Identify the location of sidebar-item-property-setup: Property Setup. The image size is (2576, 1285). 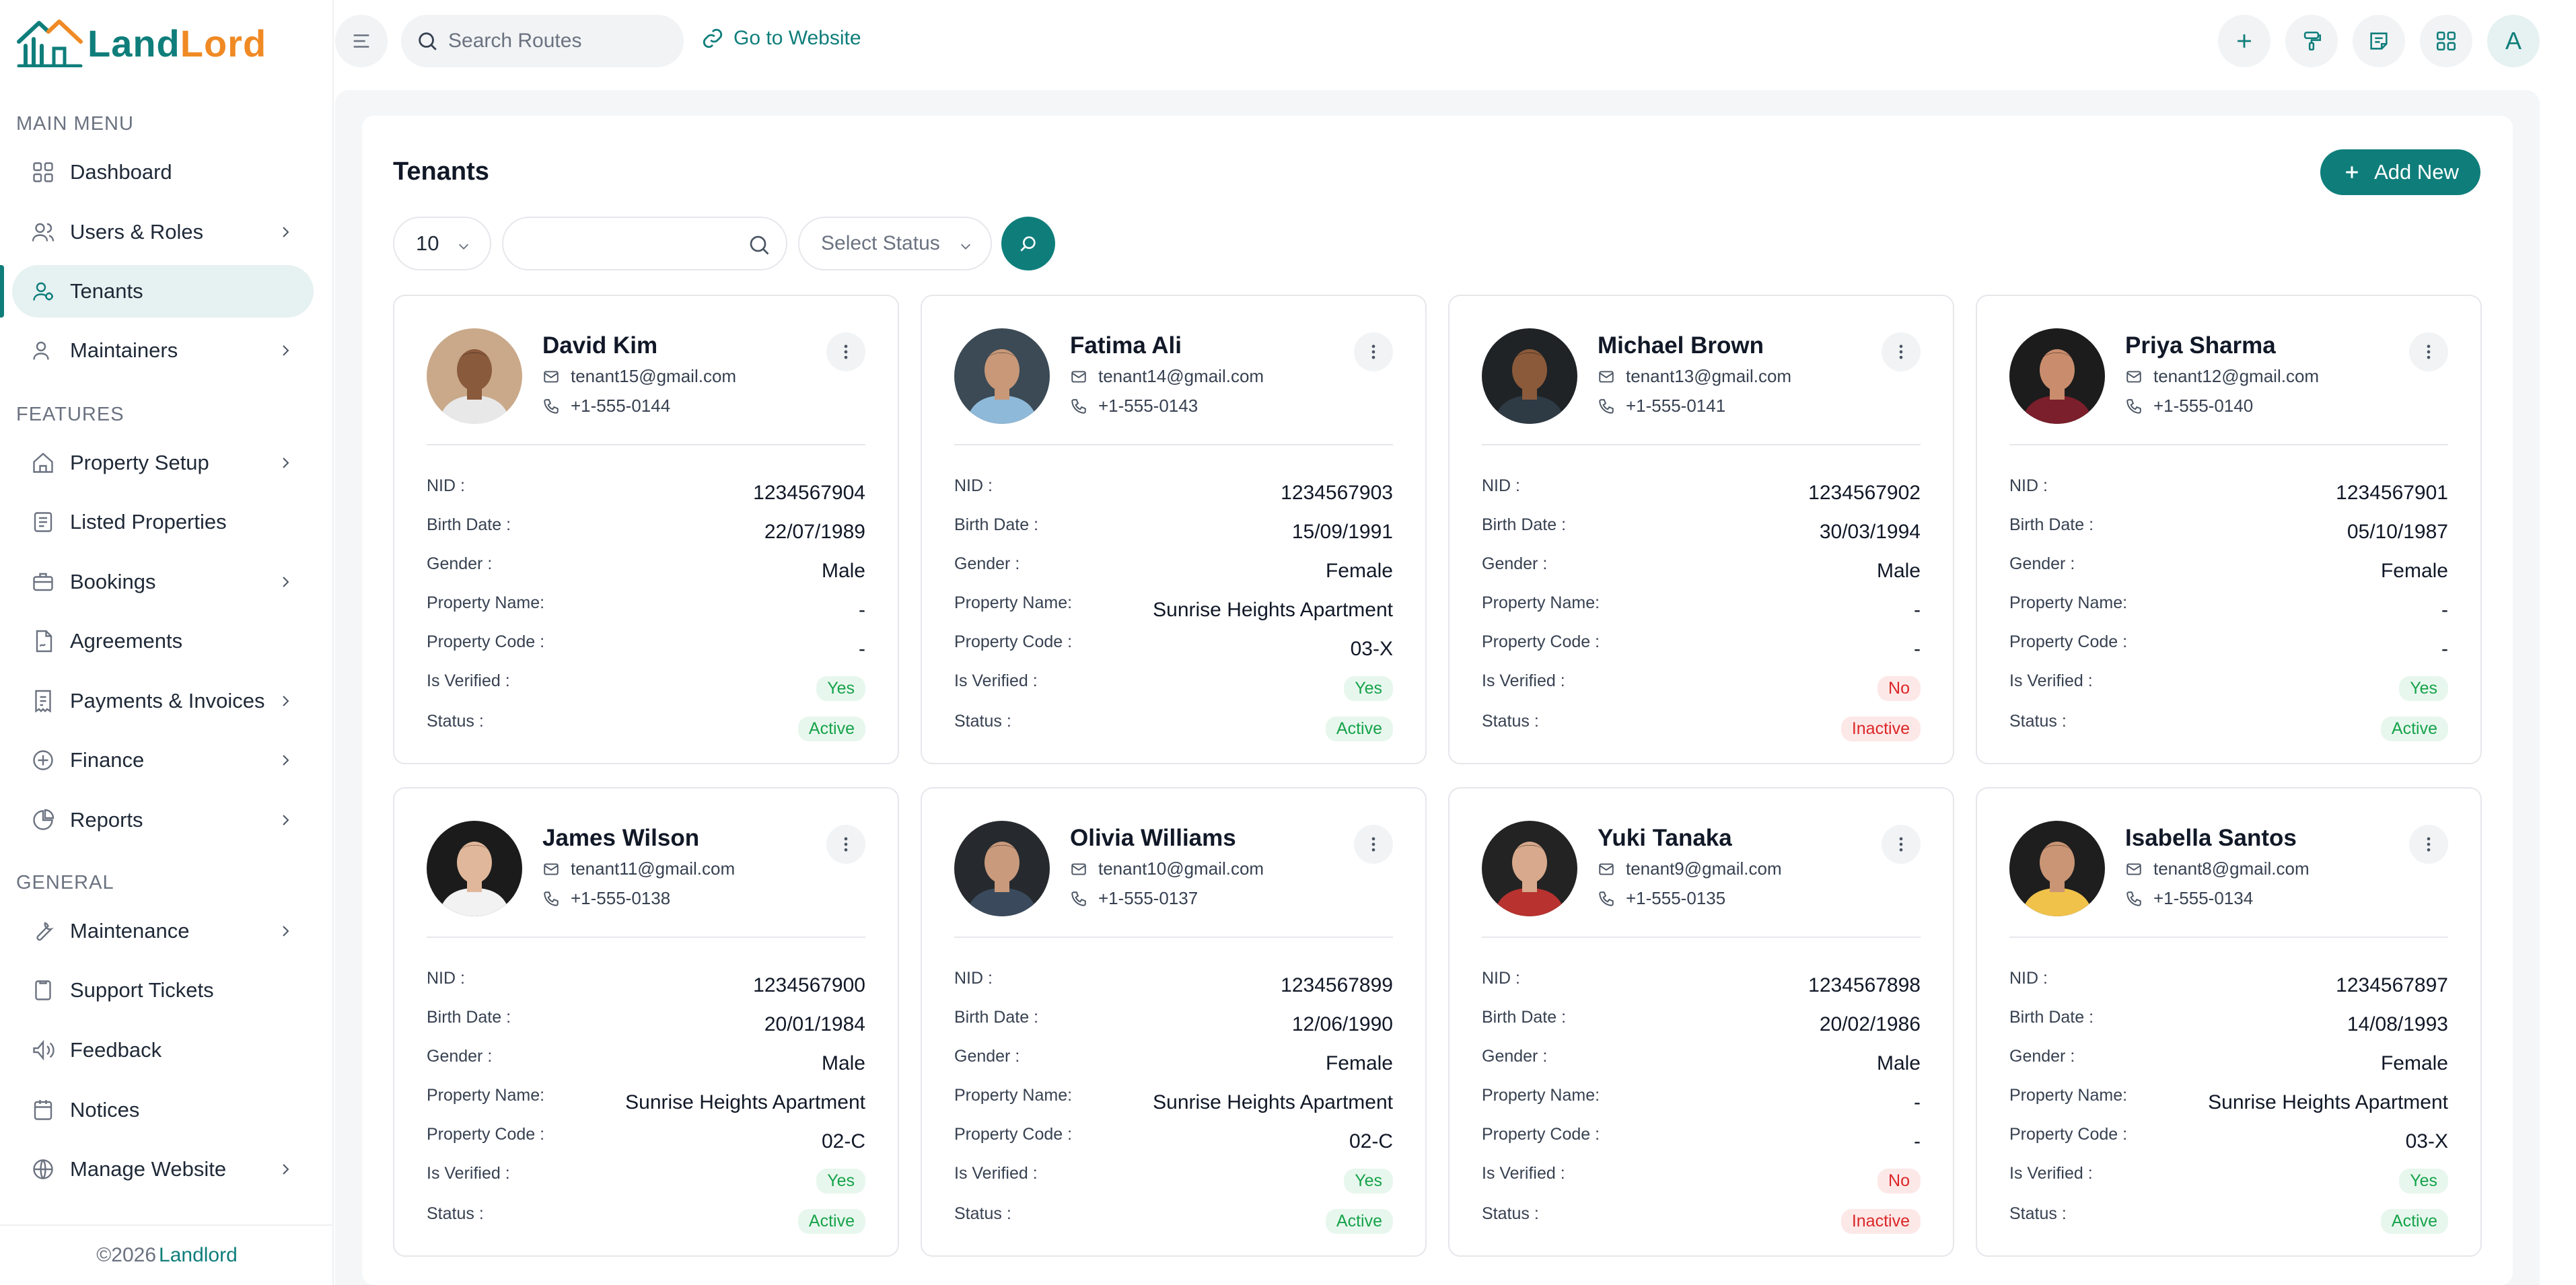
(163, 463).